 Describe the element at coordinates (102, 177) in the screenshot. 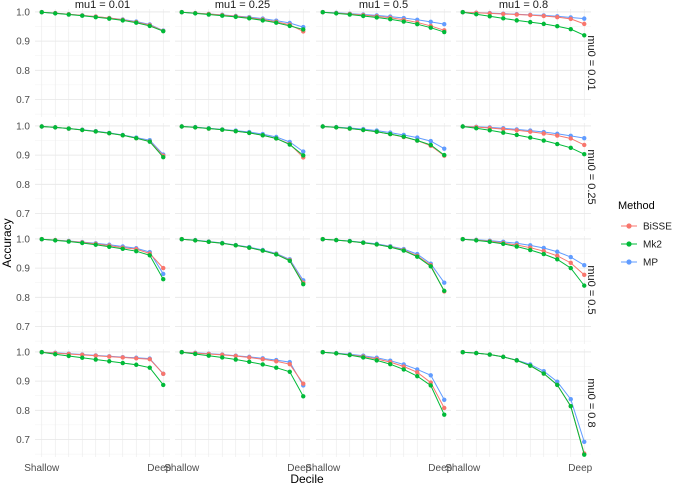

I see `panel-r2-c1` at that location.